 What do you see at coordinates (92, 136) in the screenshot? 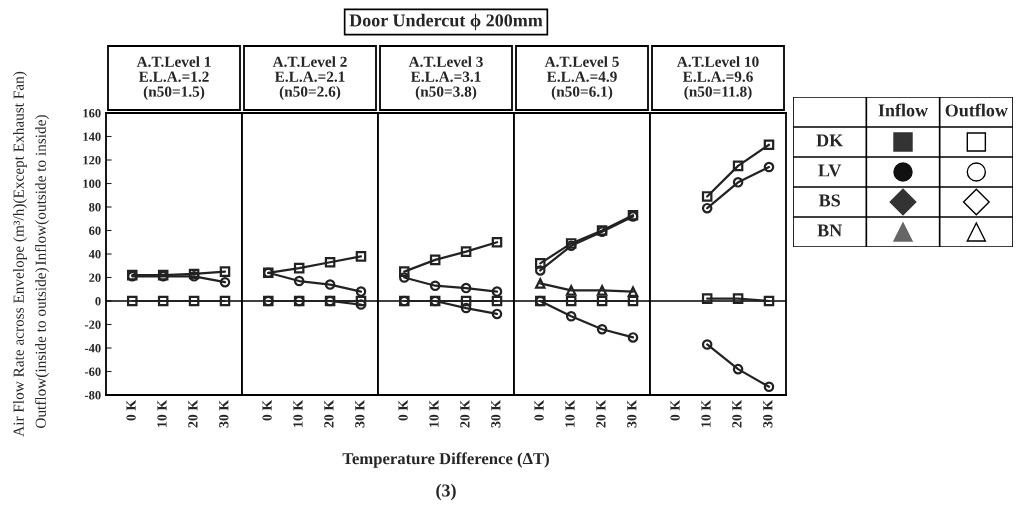
I see `y-tick-label: 140` at bounding box center [92, 136].